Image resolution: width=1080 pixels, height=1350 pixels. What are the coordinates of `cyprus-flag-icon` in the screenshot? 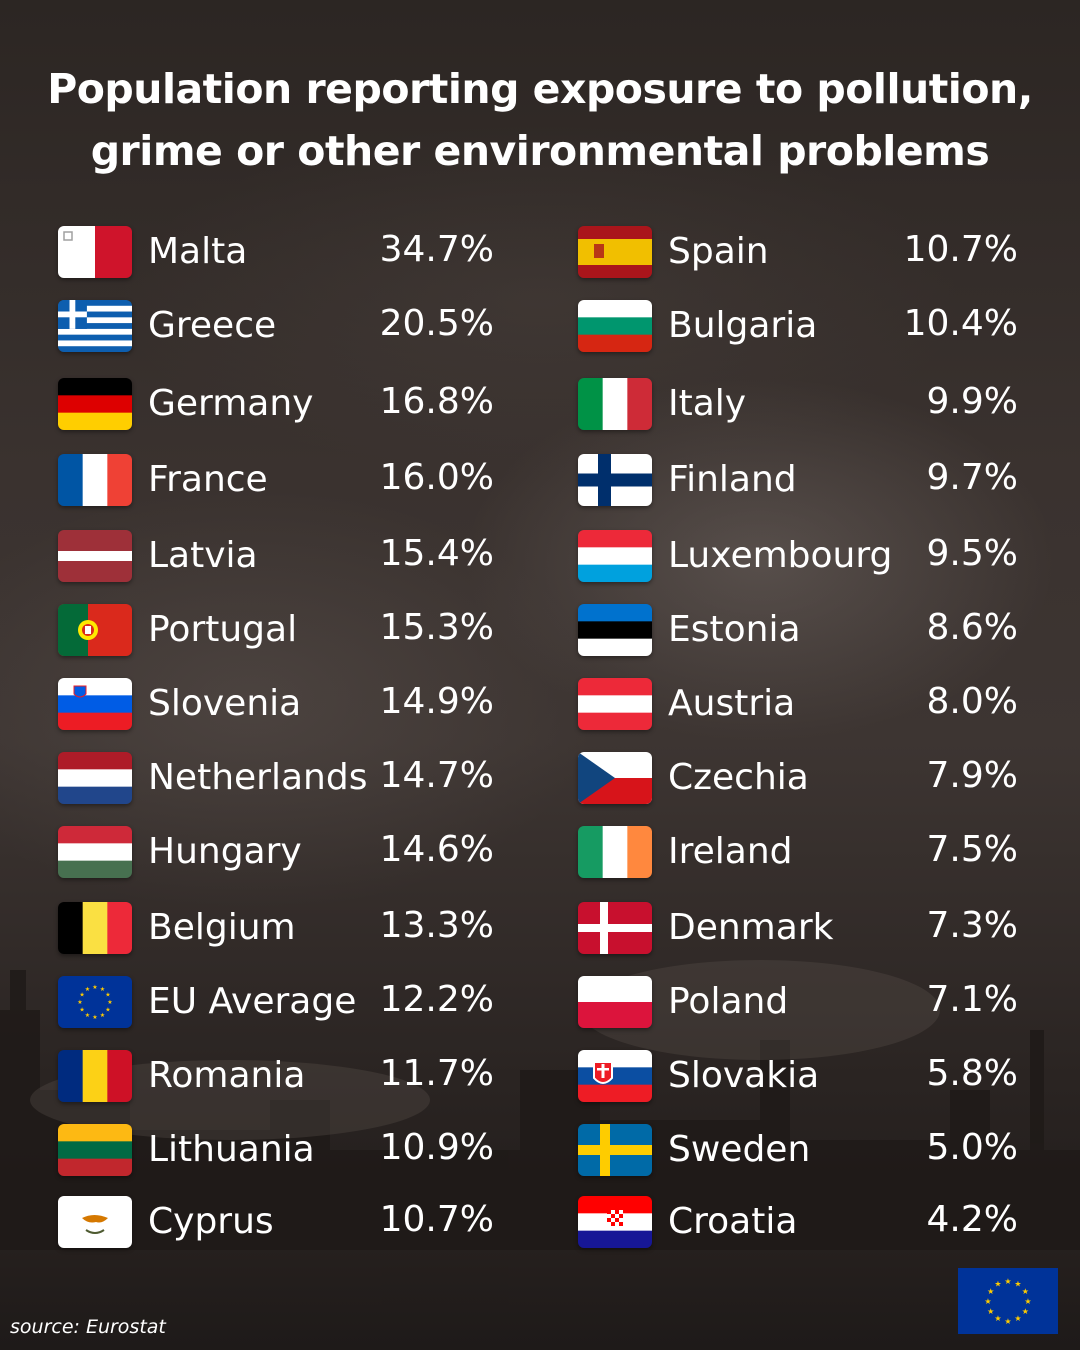 It's located at (95, 1222).